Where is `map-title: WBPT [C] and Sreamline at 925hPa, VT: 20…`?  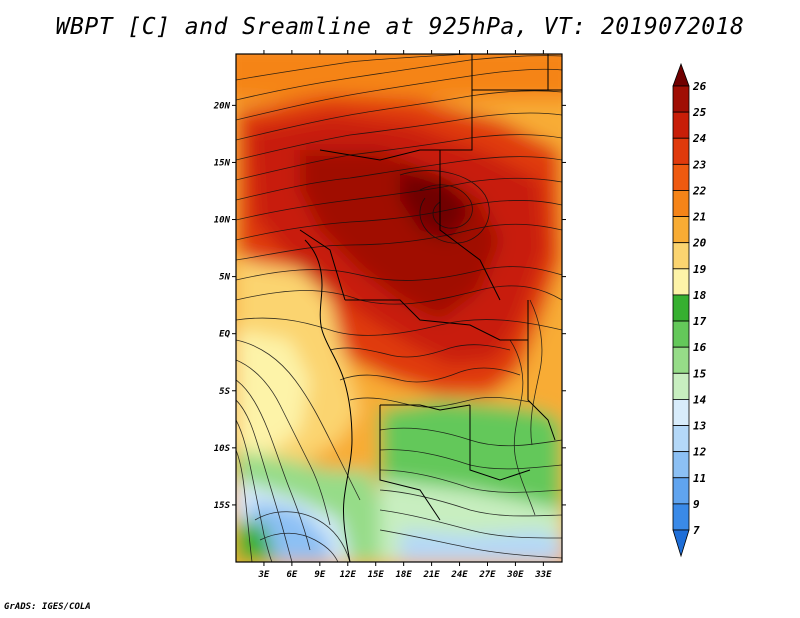
map-title: WBPT [C] and Sreamline at 925hPa, VT: 20… is located at coordinates (400, 27).